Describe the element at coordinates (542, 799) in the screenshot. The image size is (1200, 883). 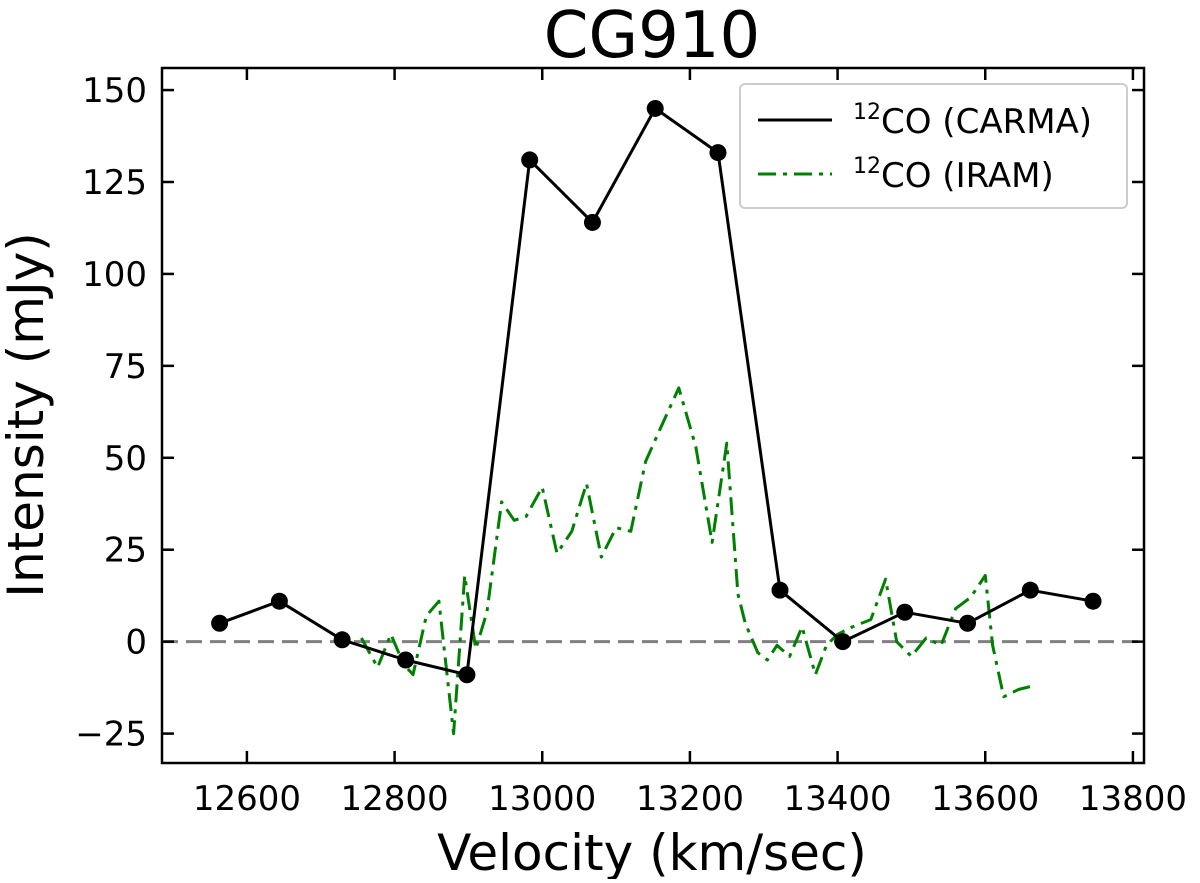
I see `x-tick-label: 13000` at that location.